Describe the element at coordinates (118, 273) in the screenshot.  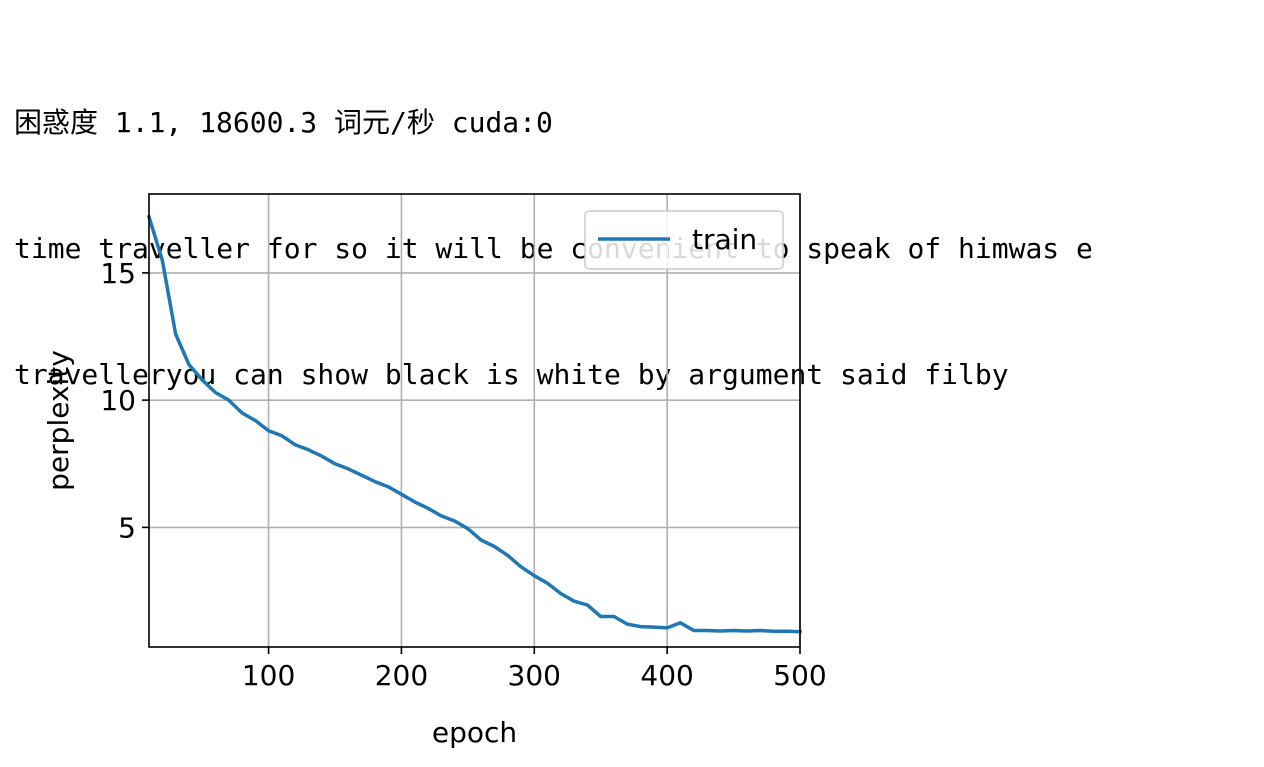
I see `y-tick-label: 15` at that location.